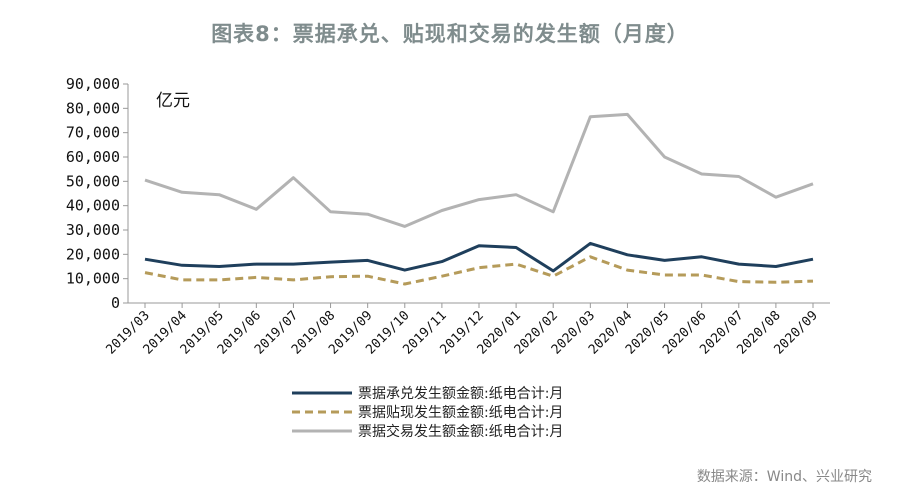 This screenshot has width=900, height=498. I want to click on y-tick-label: 80,000, so click(93, 108).